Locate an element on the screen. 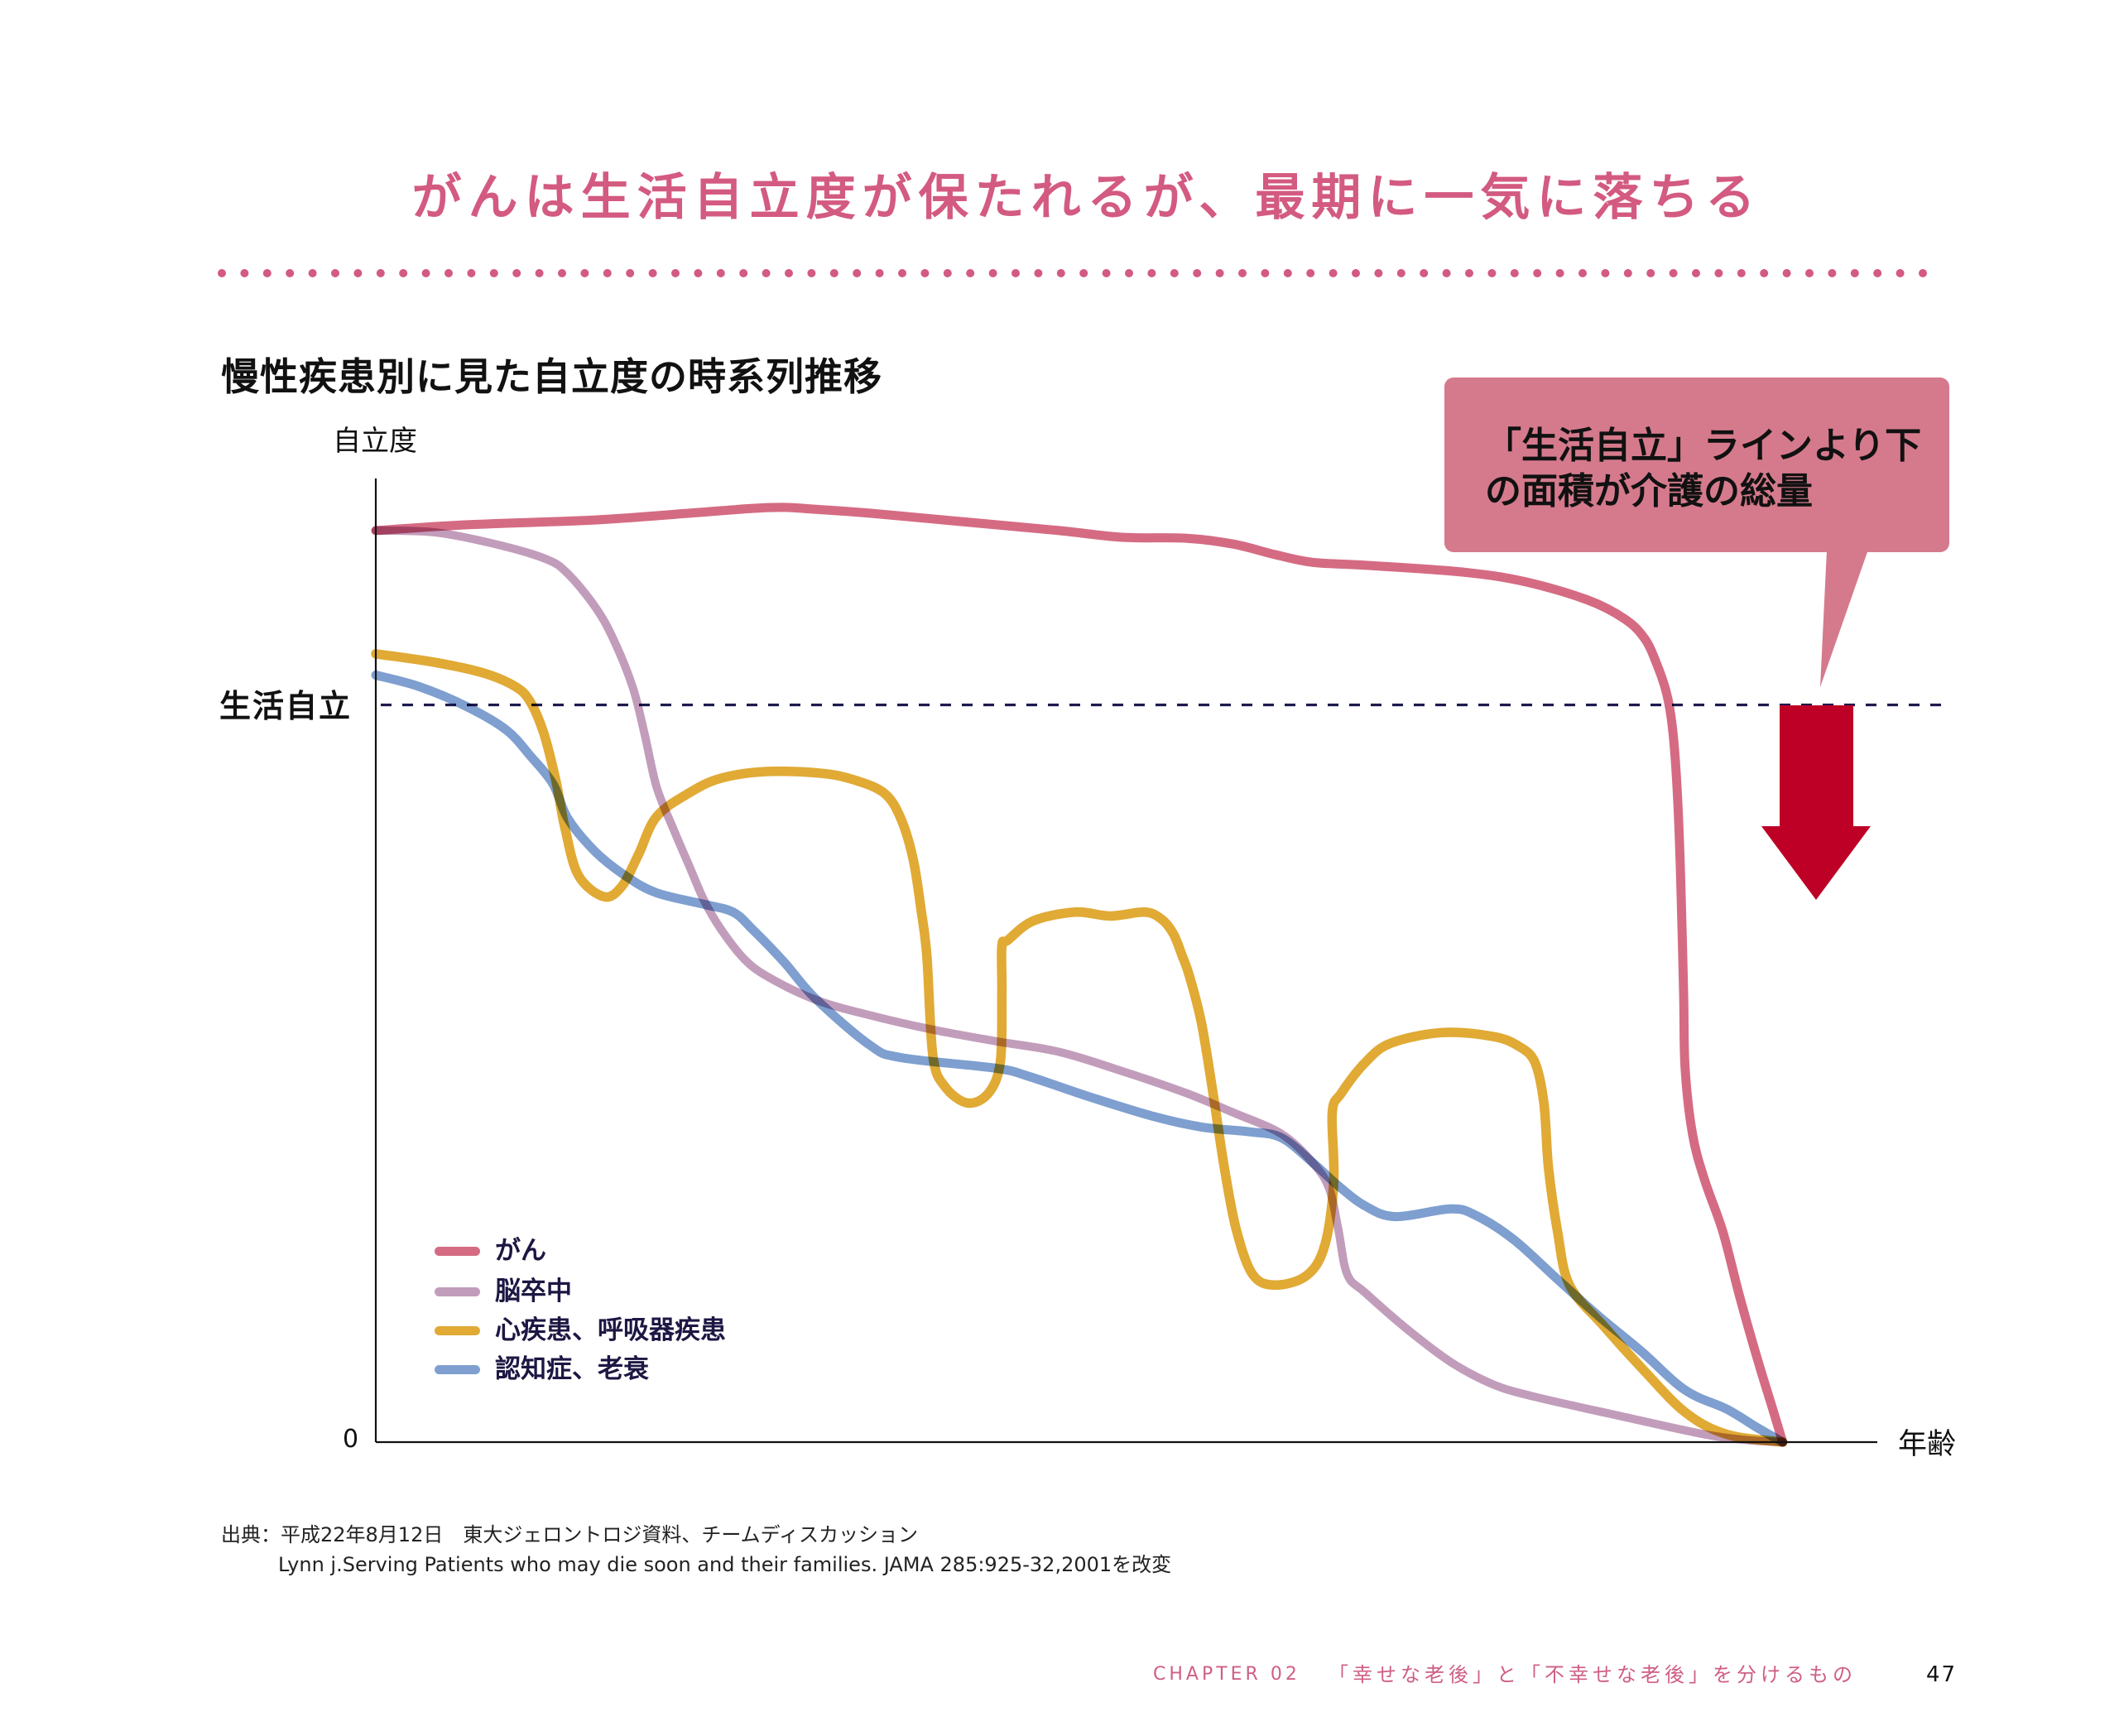  figure-title: 慢性疾患別に見た自立度の時系列推移 is located at coordinates (552, 377).